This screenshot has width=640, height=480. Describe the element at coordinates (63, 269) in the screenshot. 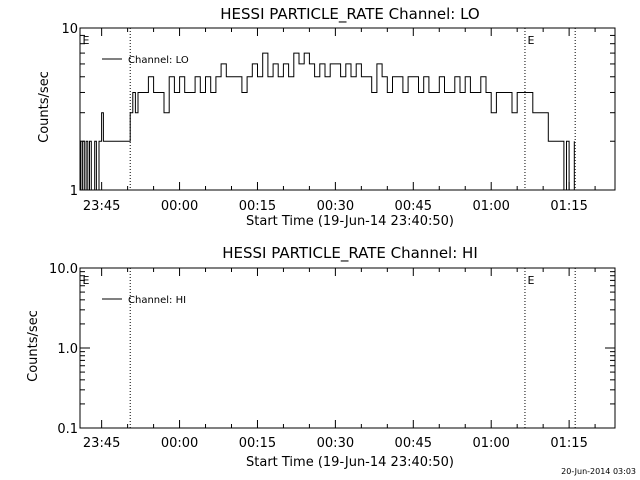

I see `hi-y-tick-label: 10.0` at that location.